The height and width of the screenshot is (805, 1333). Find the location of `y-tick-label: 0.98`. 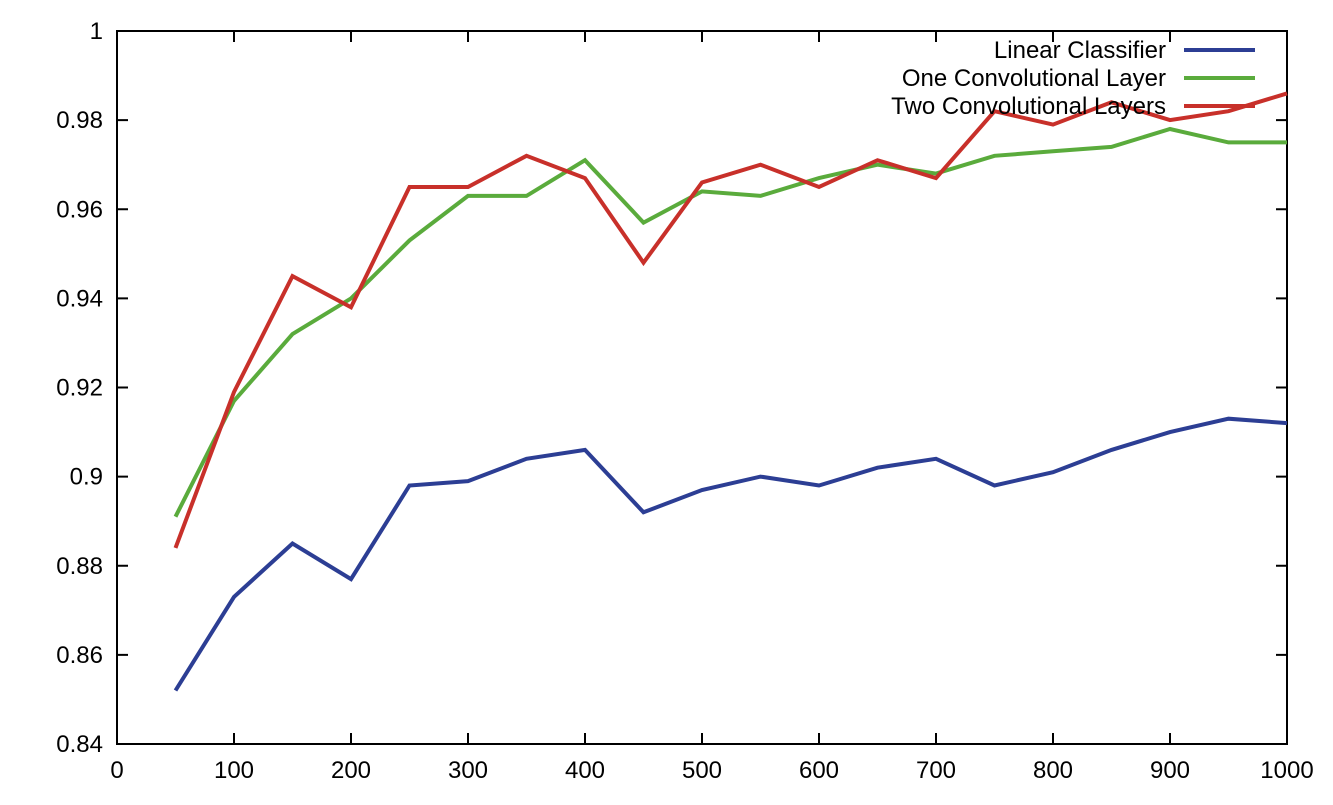

y-tick-label: 0.98 is located at coordinates (79, 120).